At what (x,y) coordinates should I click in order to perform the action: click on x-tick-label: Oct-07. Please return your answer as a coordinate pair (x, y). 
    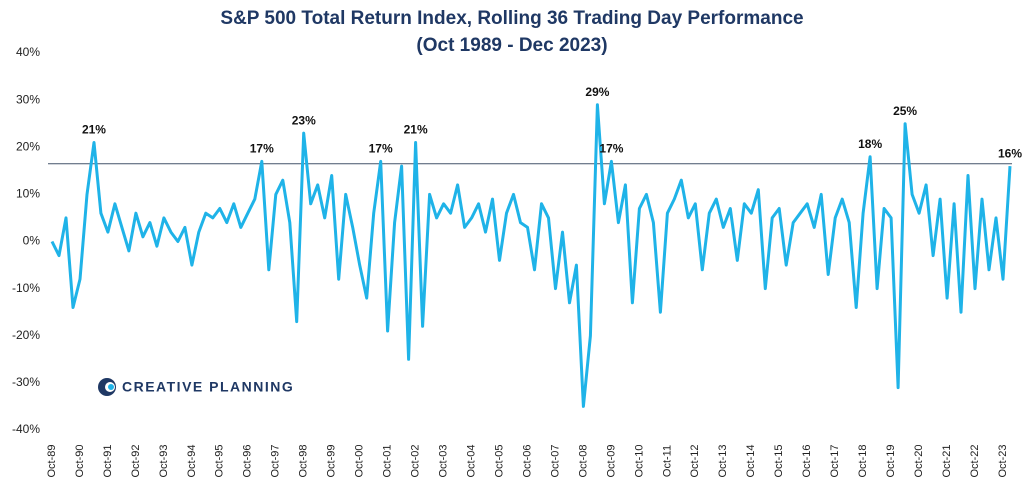
    Looking at the image, I should click on (555, 460).